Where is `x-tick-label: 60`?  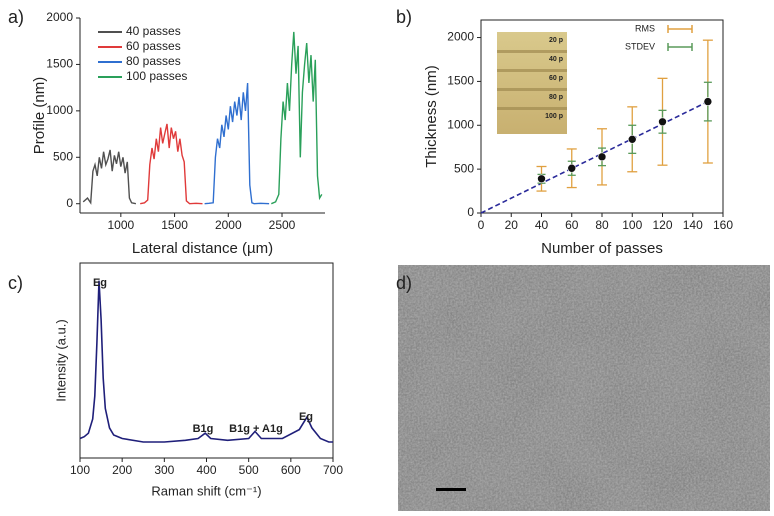 x-tick-label: 60 is located at coordinates (572, 225).